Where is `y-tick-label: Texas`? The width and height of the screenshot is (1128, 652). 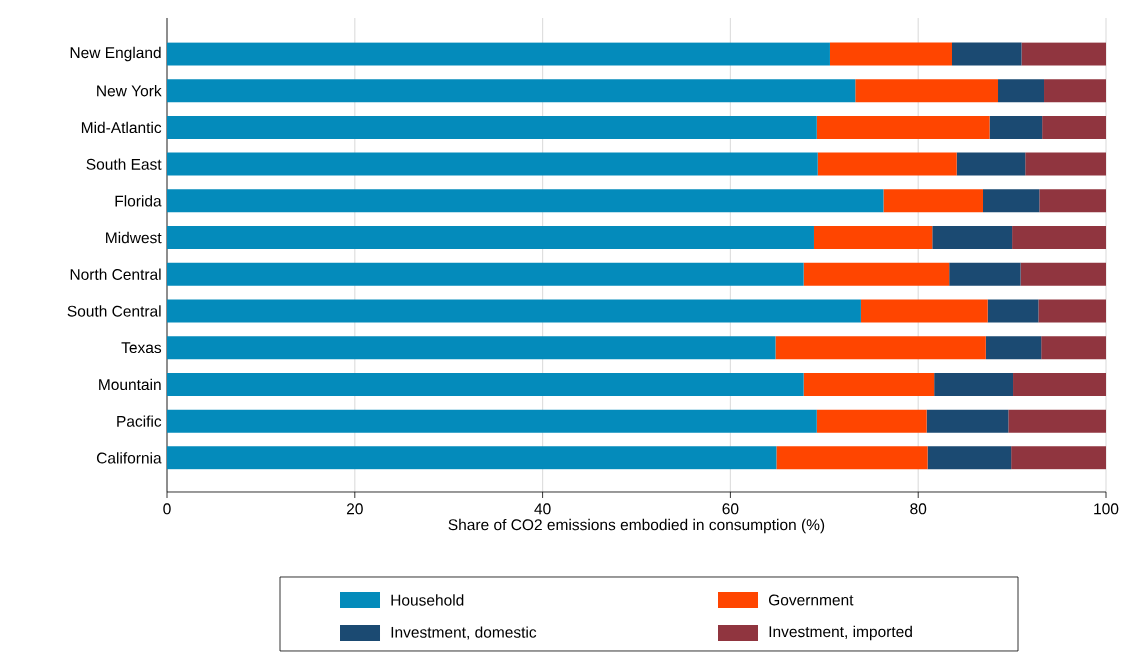
y-tick-label: Texas is located at coordinates (141, 348).